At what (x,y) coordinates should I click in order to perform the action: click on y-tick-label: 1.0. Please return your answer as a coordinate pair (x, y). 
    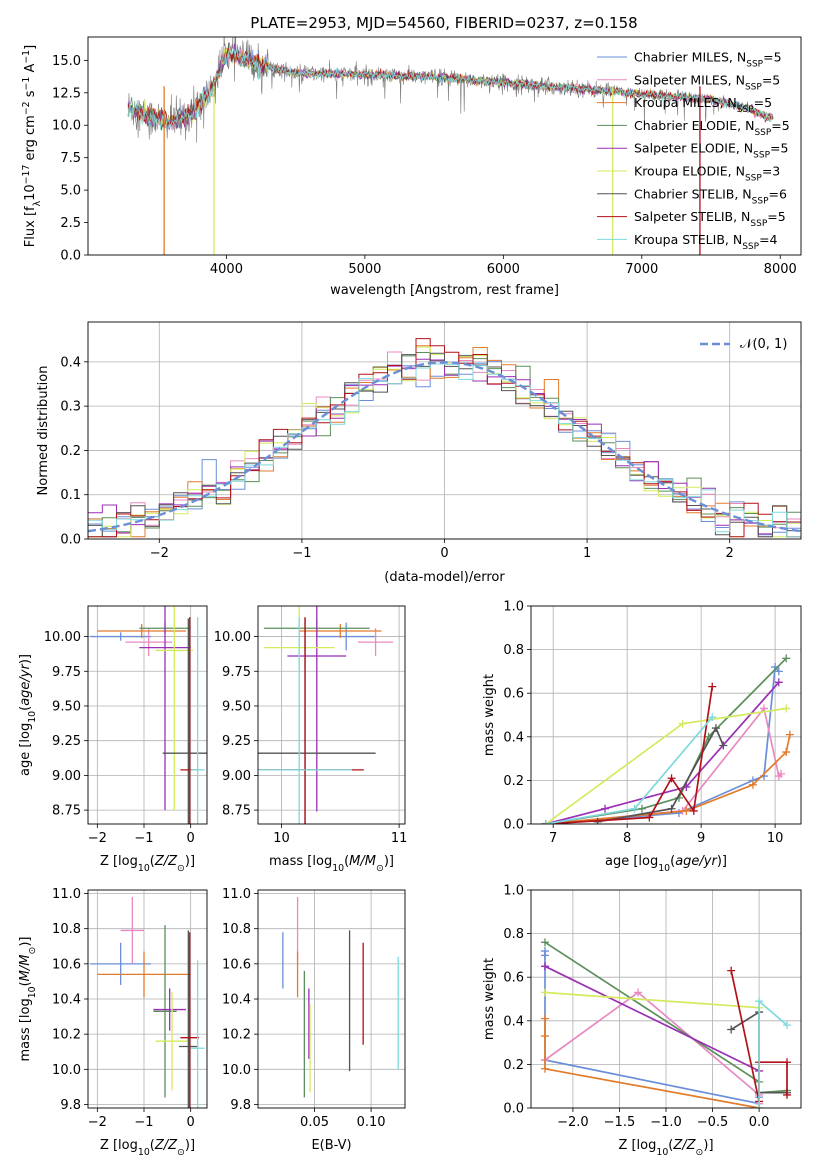
    Looking at the image, I should click on (513, 607).